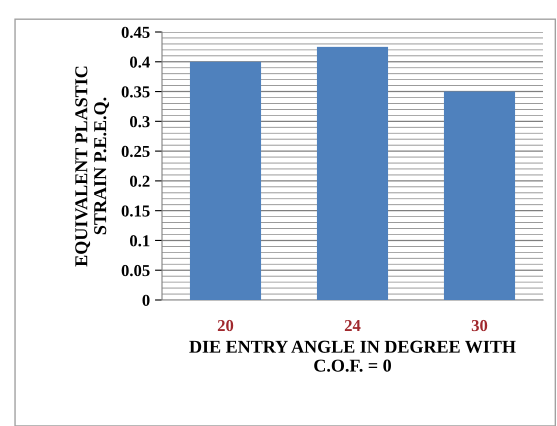 This screenshot has height=426, width=557. Describe the element at coordinates (352, 326) in the screenshot. I see `x-tick-label: 24` at that location.